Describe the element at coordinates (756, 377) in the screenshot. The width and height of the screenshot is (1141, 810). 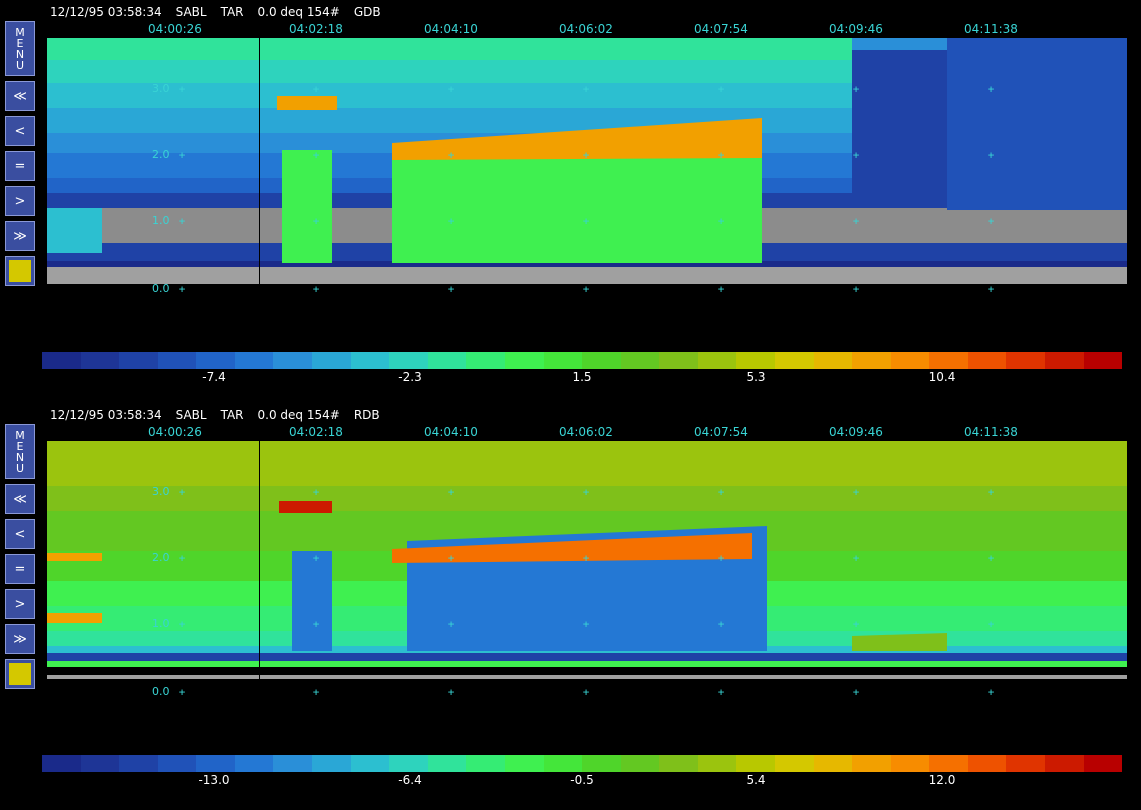
I see `colorbar-label: 5.3` at that location.